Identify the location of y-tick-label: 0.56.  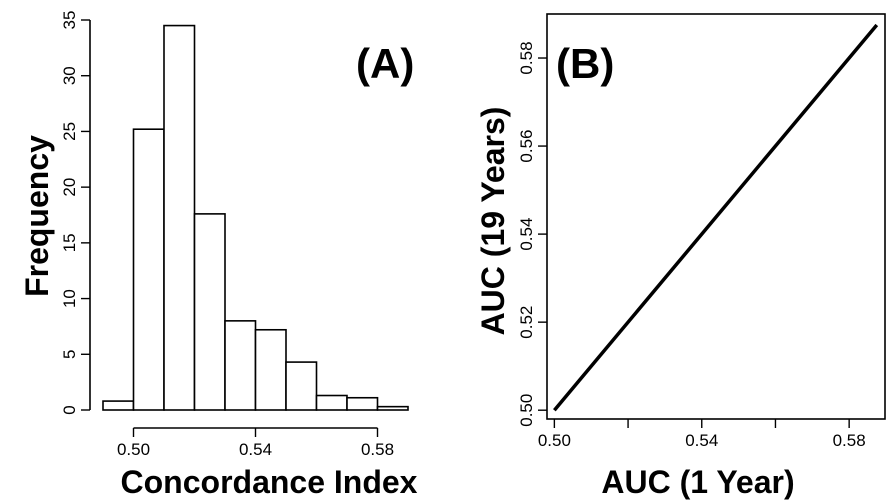
(526, 146).